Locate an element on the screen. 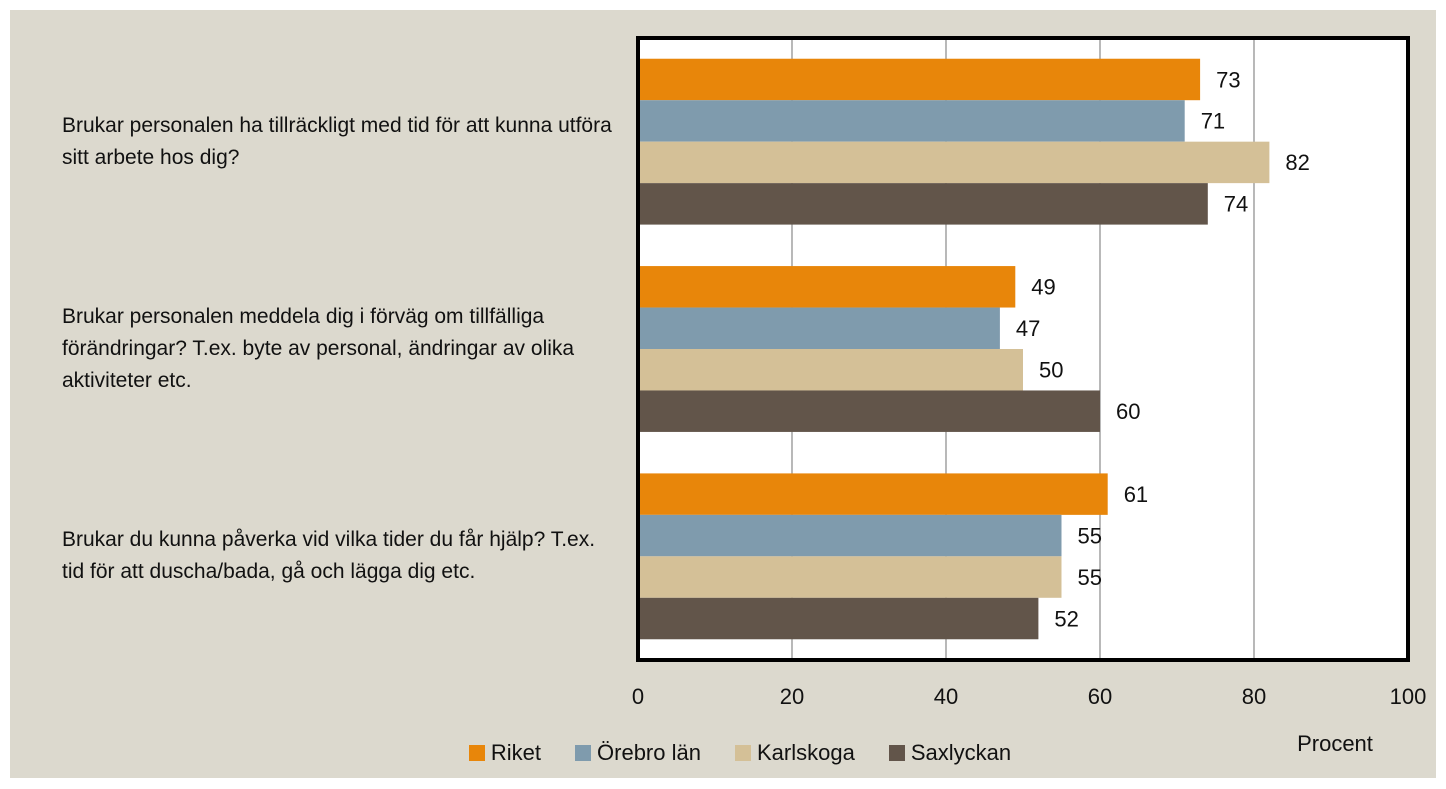 Image resolution: width=1446 pixels, height=789 pixels. legend-item: Saxlyckan is located at coordinates (950, 753).